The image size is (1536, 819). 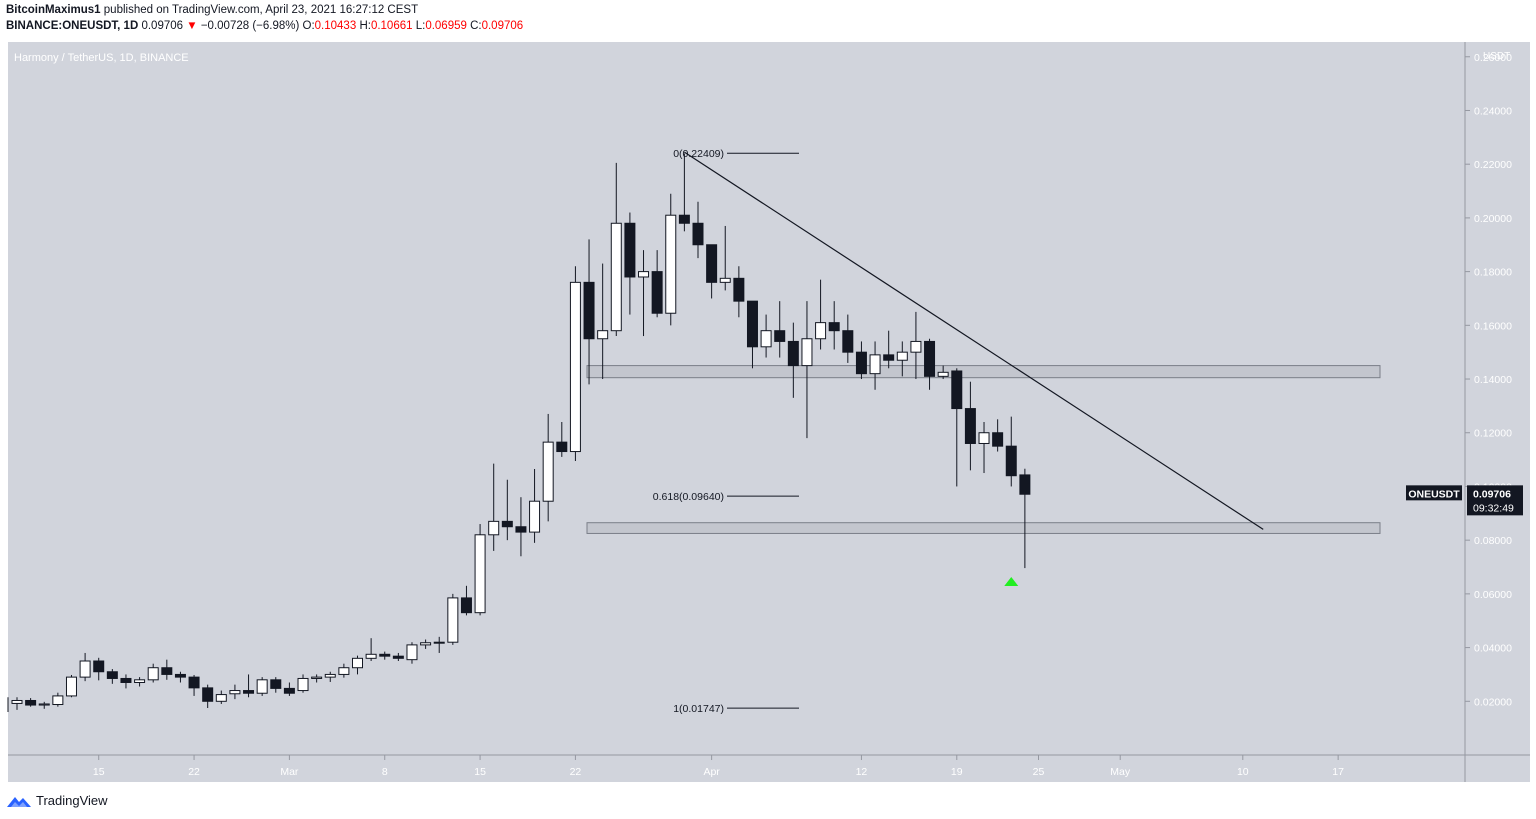 What do you see at coordinates (957, 772) in the screenshot?
I see `time-tick-label: 19` at bounding box center [957, 772].